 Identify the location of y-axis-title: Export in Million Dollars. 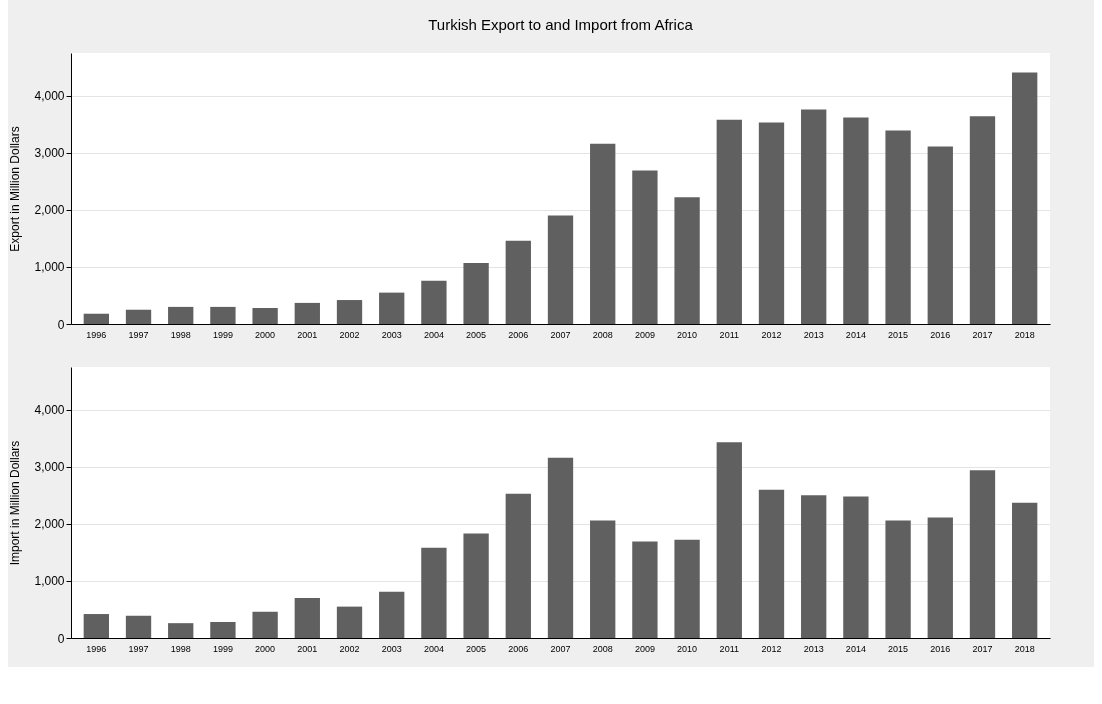
(15, 189).